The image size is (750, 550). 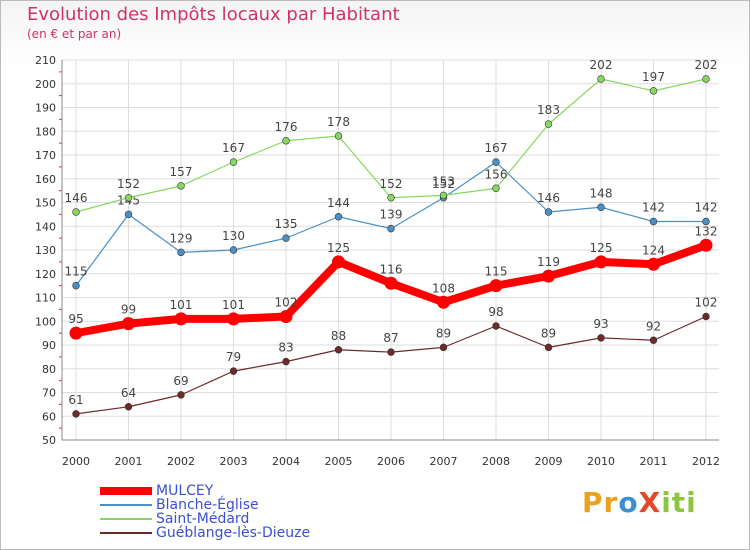 I want to click on x-tick-label: 2005, so click(x=339, y=461).